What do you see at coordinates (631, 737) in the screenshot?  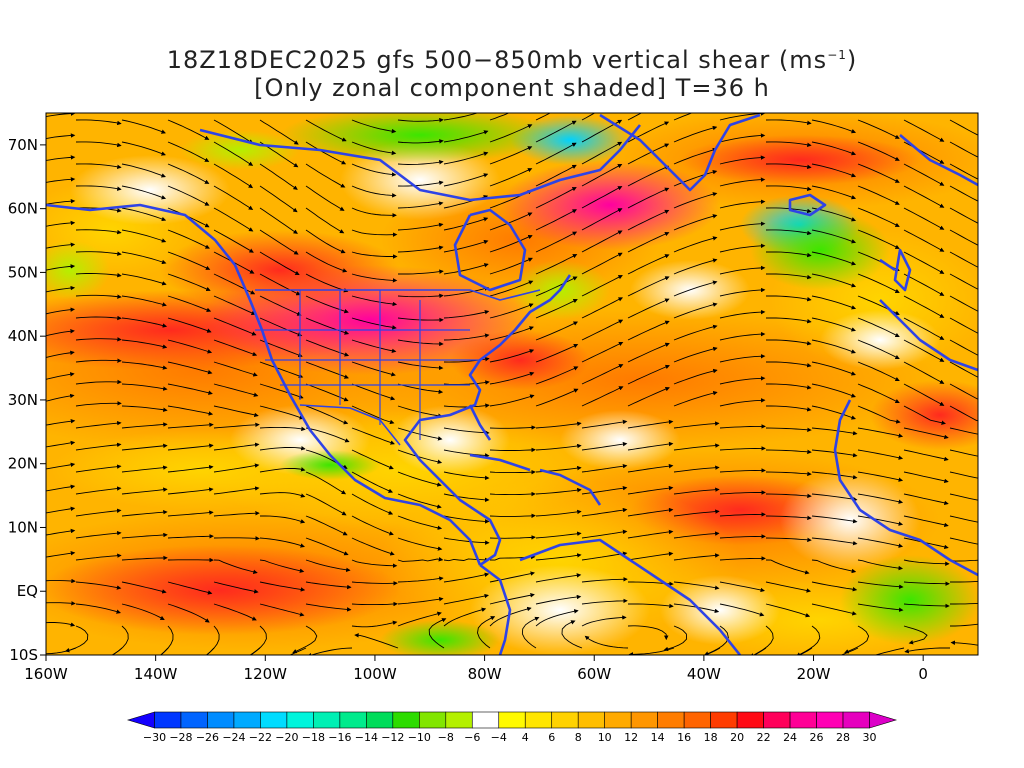 I see `colorbar-label: 12` at bounding box center [631, 737].